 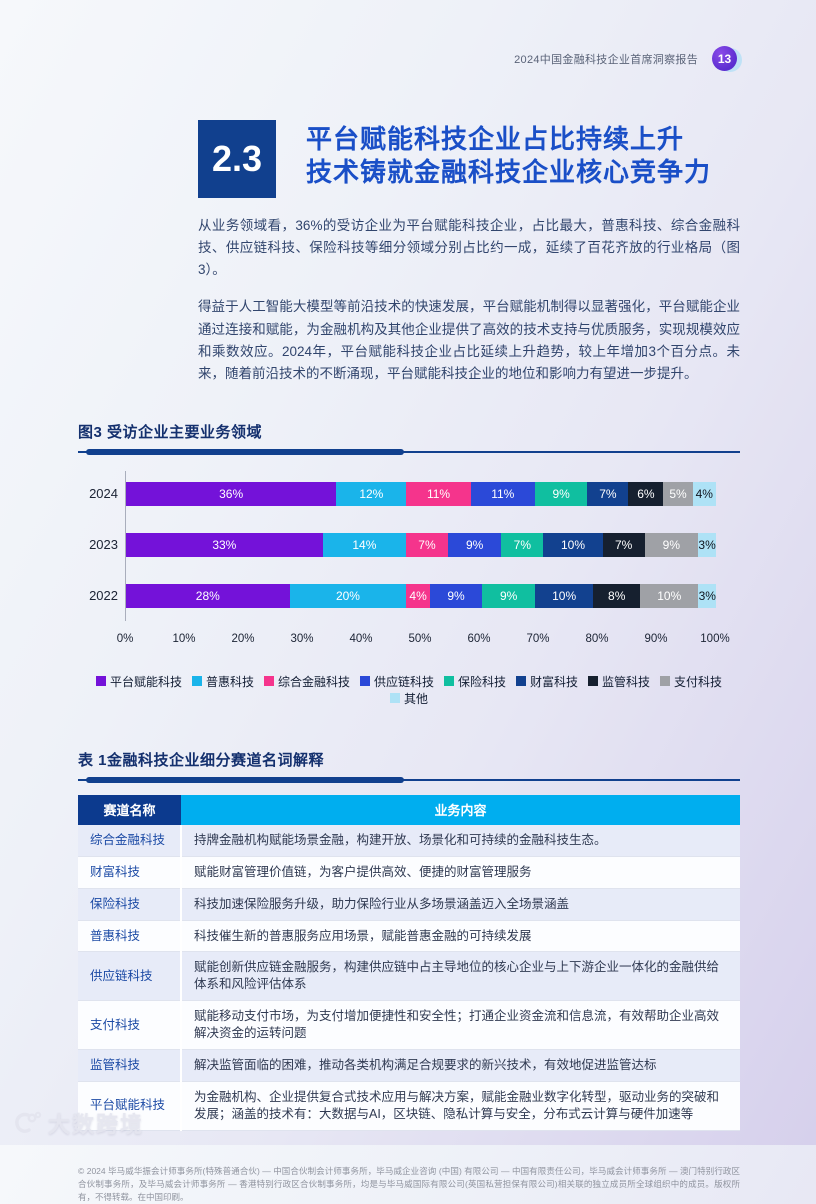 I want to click on track-name-cell: 综合金融科技, so click(x=129, y=840).